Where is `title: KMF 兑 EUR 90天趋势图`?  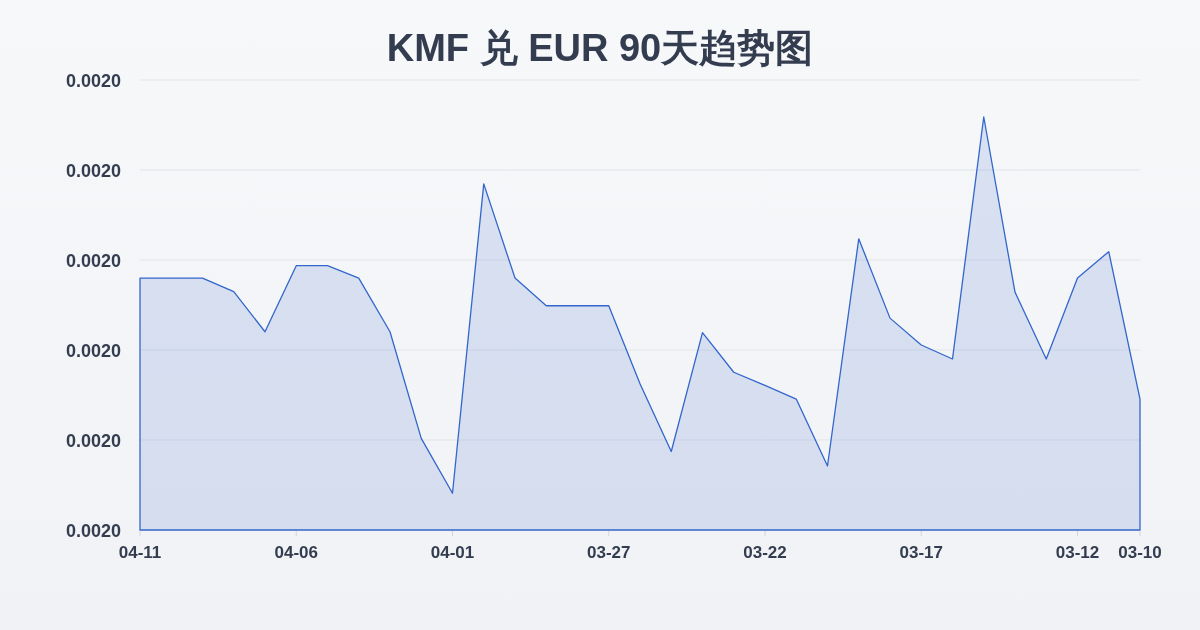
title: KMF 兑 EUR 90天趋势图 is located at coordinates (600, 48).